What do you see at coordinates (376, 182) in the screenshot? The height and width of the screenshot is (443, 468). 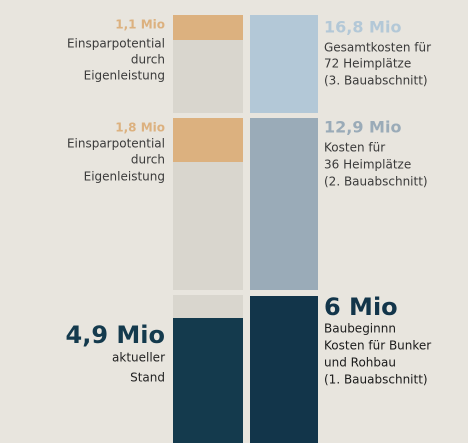 I see `description-line: (2. Bauabschnitt)` at bounding box center [376, 182].